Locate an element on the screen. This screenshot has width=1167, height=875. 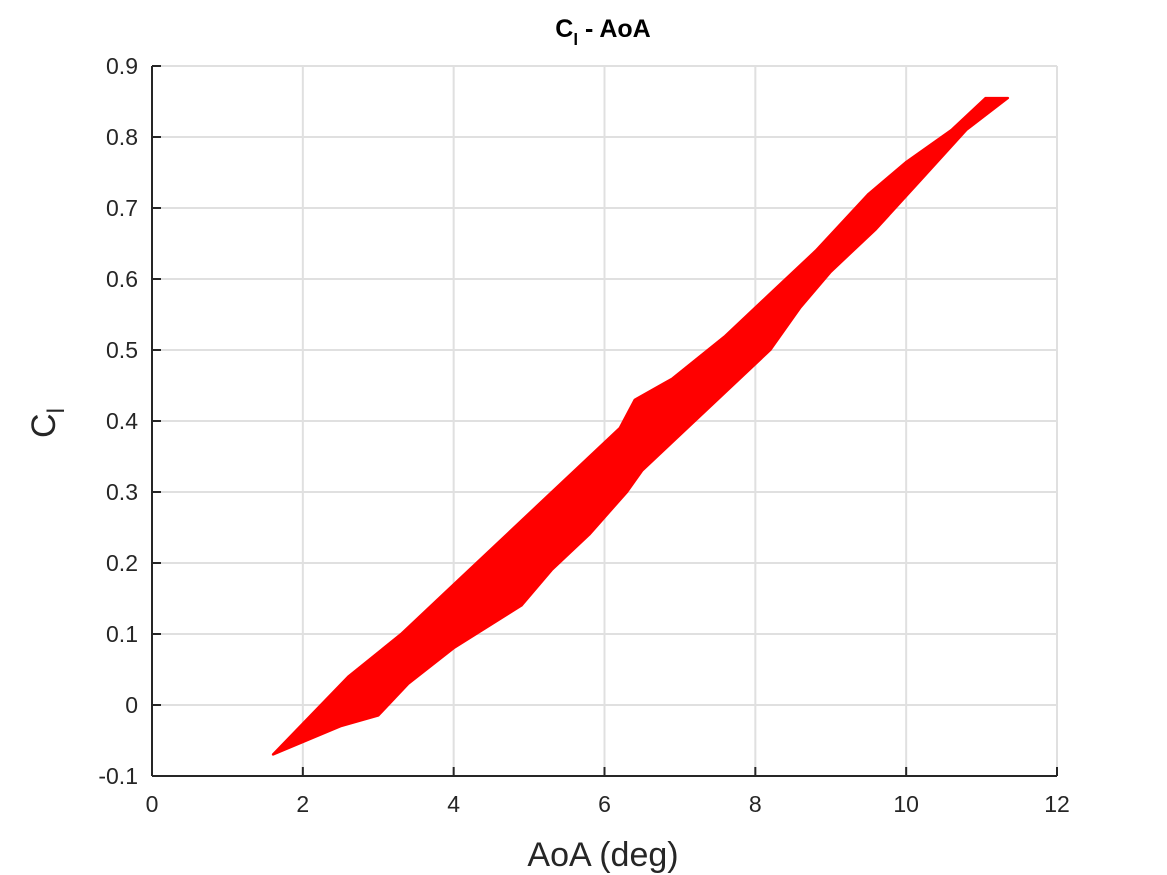
x-tick-label: 6 is located at coordinates (604, 804).